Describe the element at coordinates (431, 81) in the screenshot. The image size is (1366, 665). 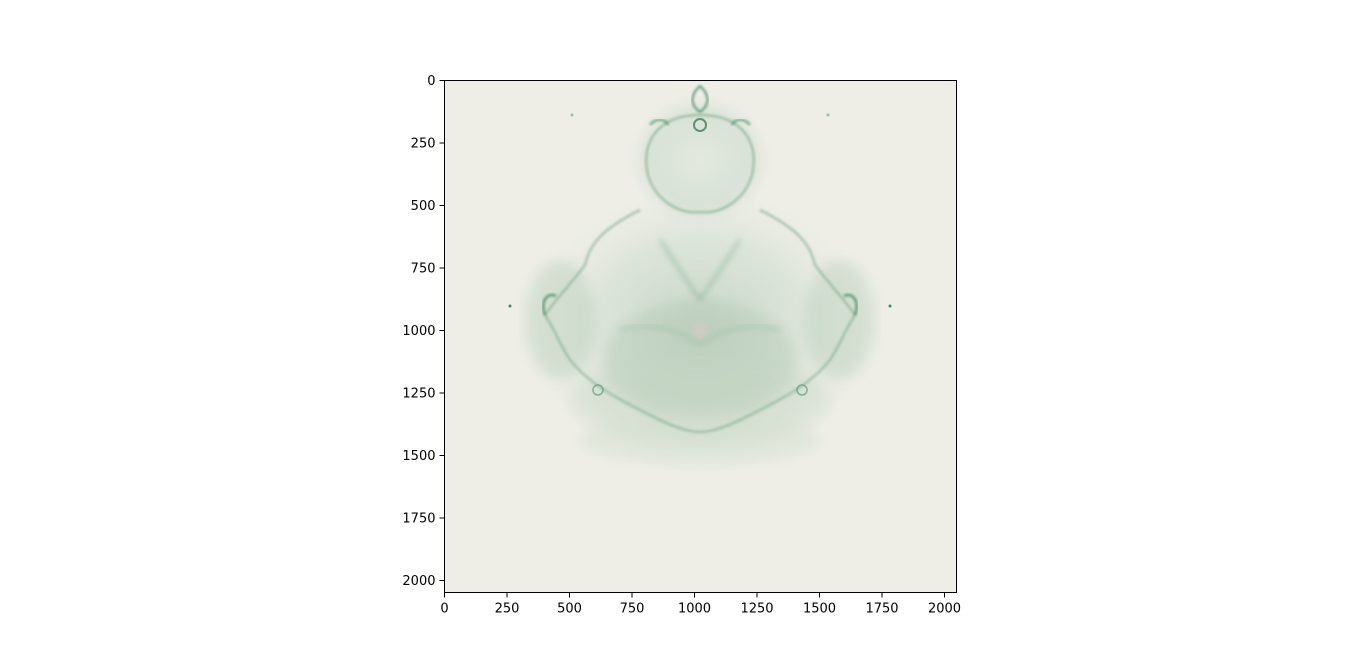
I see `y-tick-label: 0` at that location.